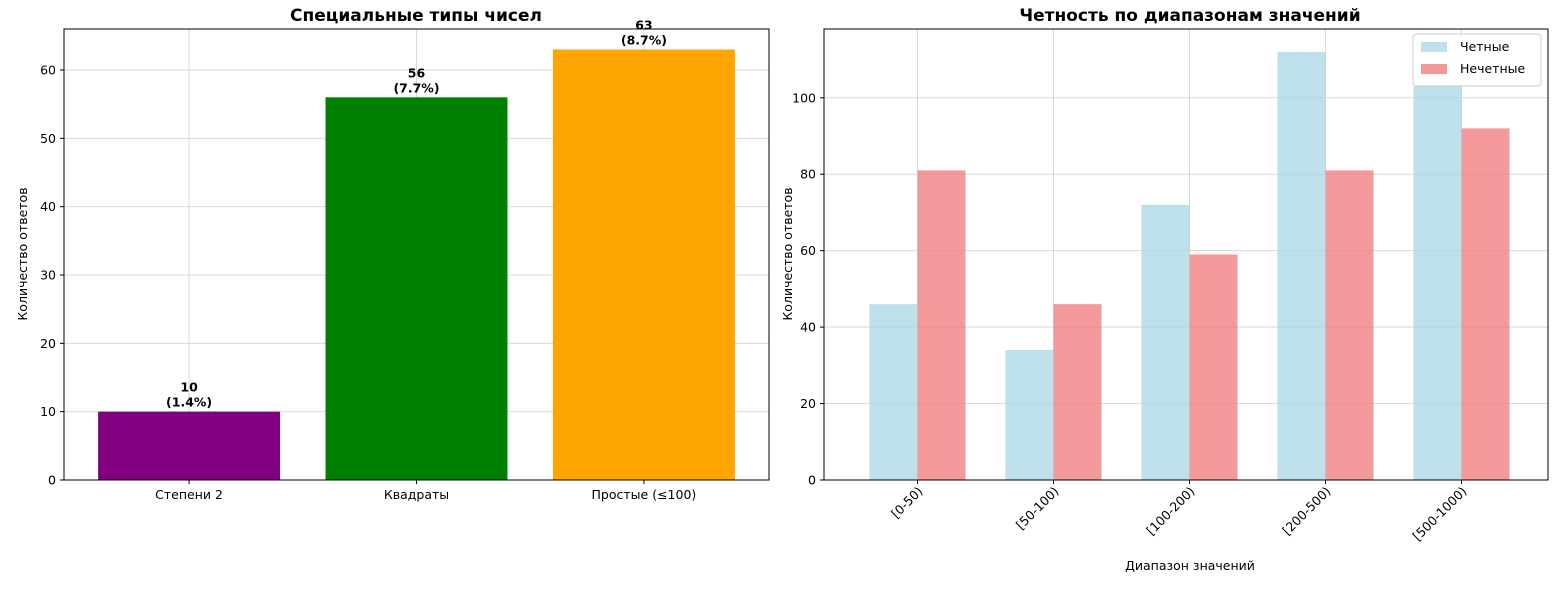  Describe the element at coordinates (1306, 511) in the screenshot. I see `chart2-xtick-label: [200-500)` at that location.